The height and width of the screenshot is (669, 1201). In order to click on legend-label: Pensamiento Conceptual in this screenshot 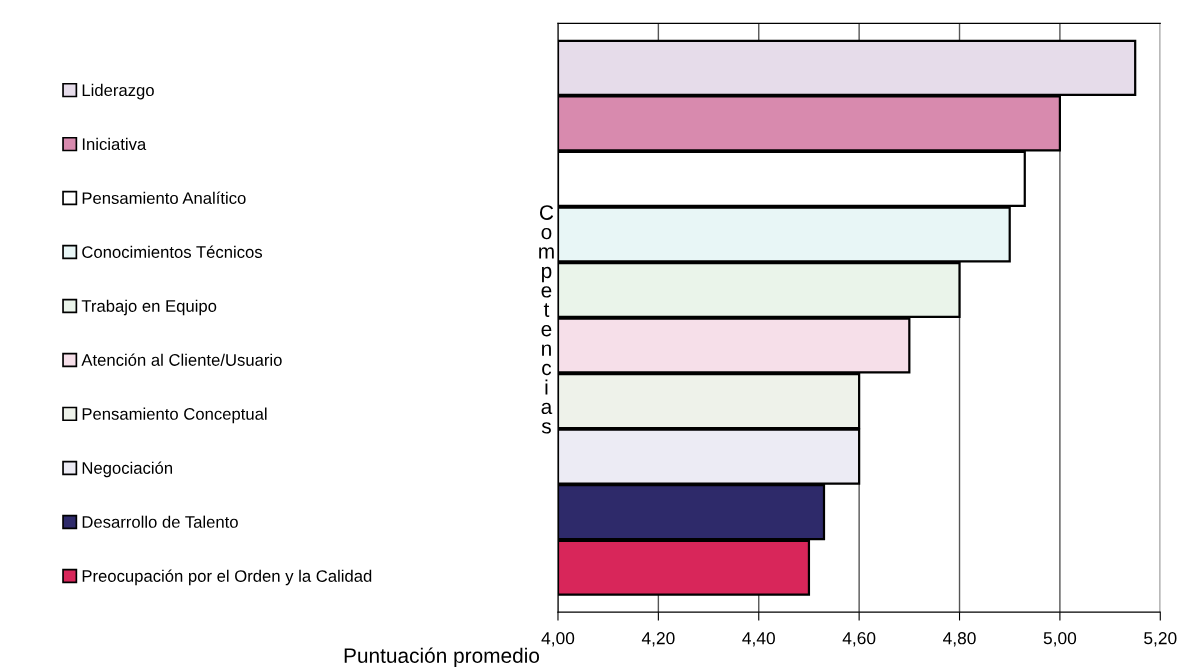, I will do `click(174, 415)`.